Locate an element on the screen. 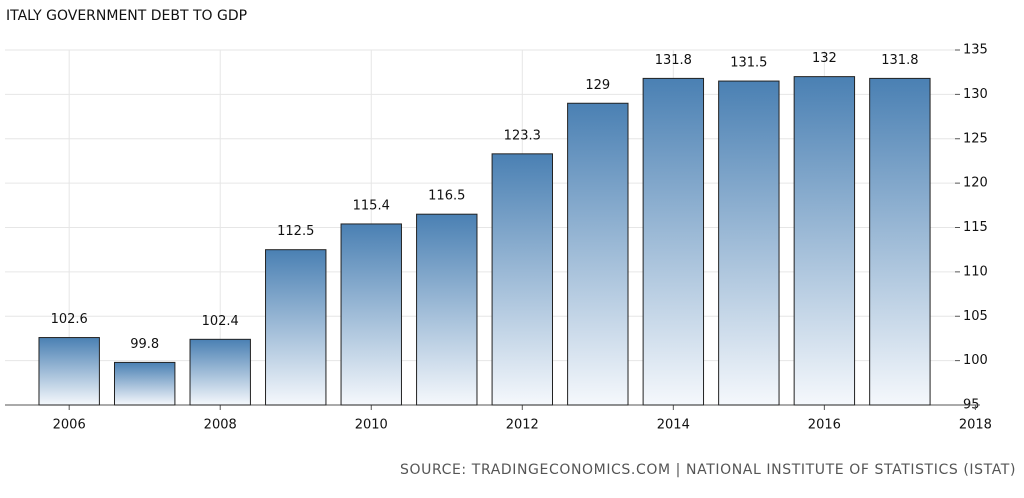 This screenshot has height=498, width=1024. y-tick-label: 100 is located at coordinates (975, 360).